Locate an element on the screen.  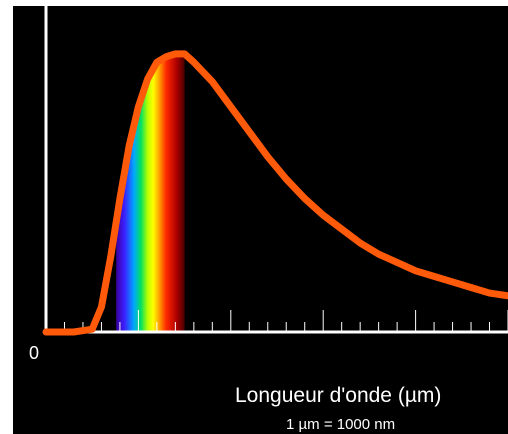
origin-label: 0 is located at coordinates (34, 353).